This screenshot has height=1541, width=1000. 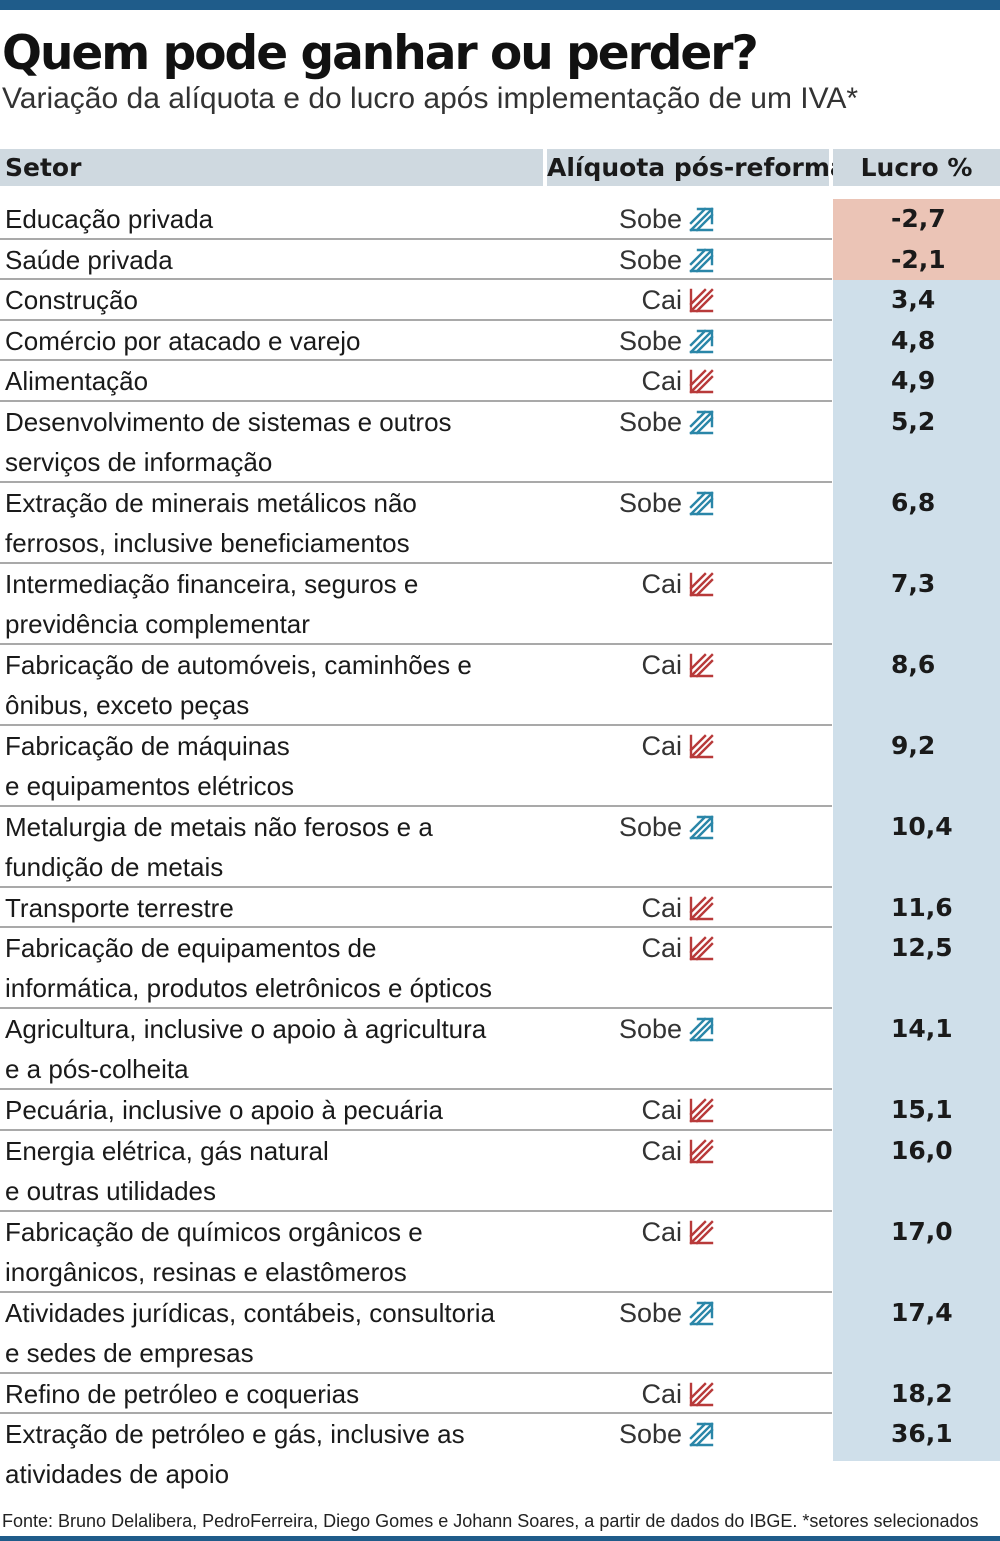 I want to click on table-row: Refino de petróleo e coquerias Cai 18,2, so click(x=500, y=1394).